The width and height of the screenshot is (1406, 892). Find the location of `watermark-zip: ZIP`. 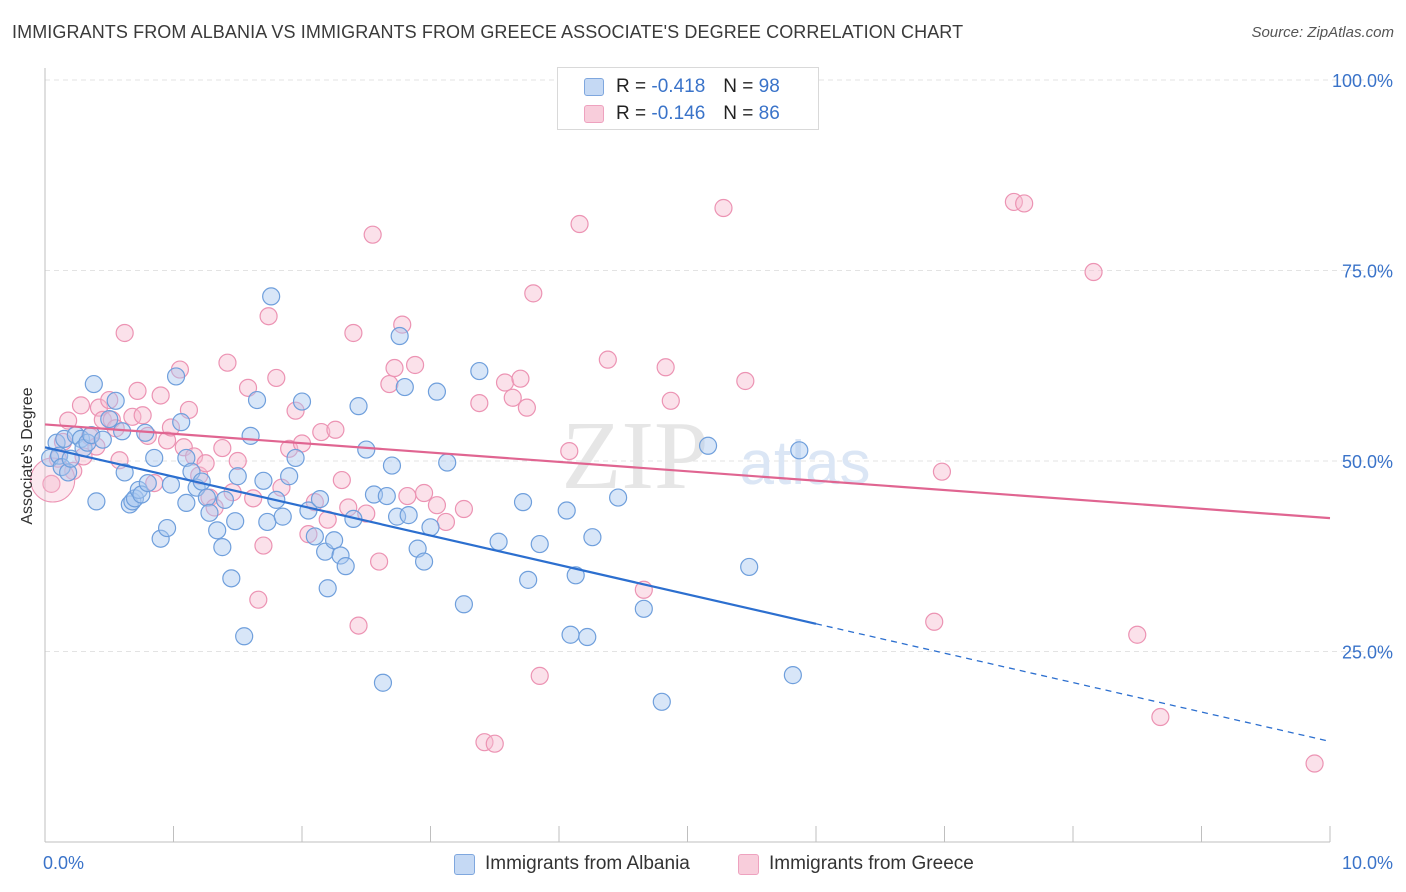

watermark-zip: ZIP is located at coordinates (635, 456).